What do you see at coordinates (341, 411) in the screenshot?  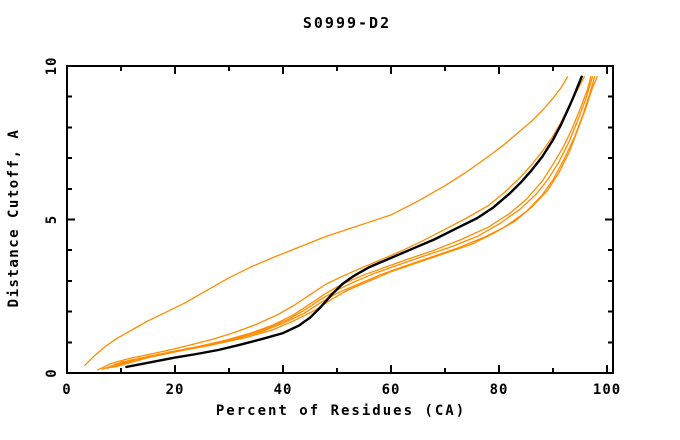 I see `x-axis-label: Percent of Residues (CA)` at bounding box center [341, 411].